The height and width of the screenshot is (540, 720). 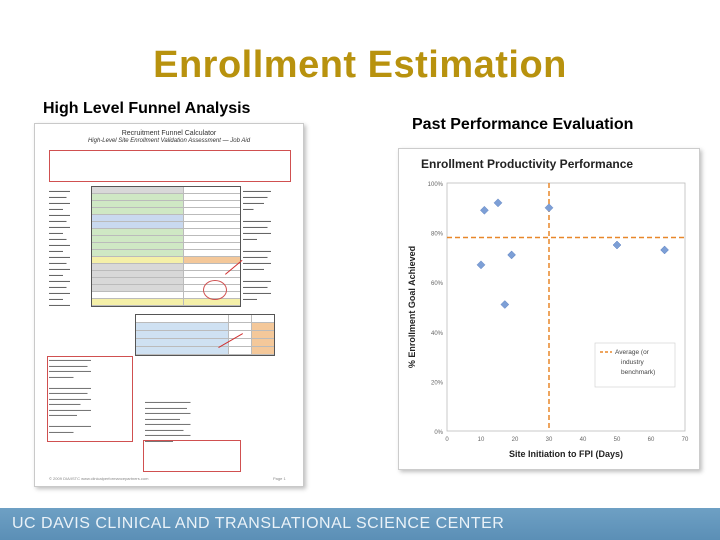 I want to click on y-axis-label: % Enrollment Goal Achieved, so click(x=412, y=307).